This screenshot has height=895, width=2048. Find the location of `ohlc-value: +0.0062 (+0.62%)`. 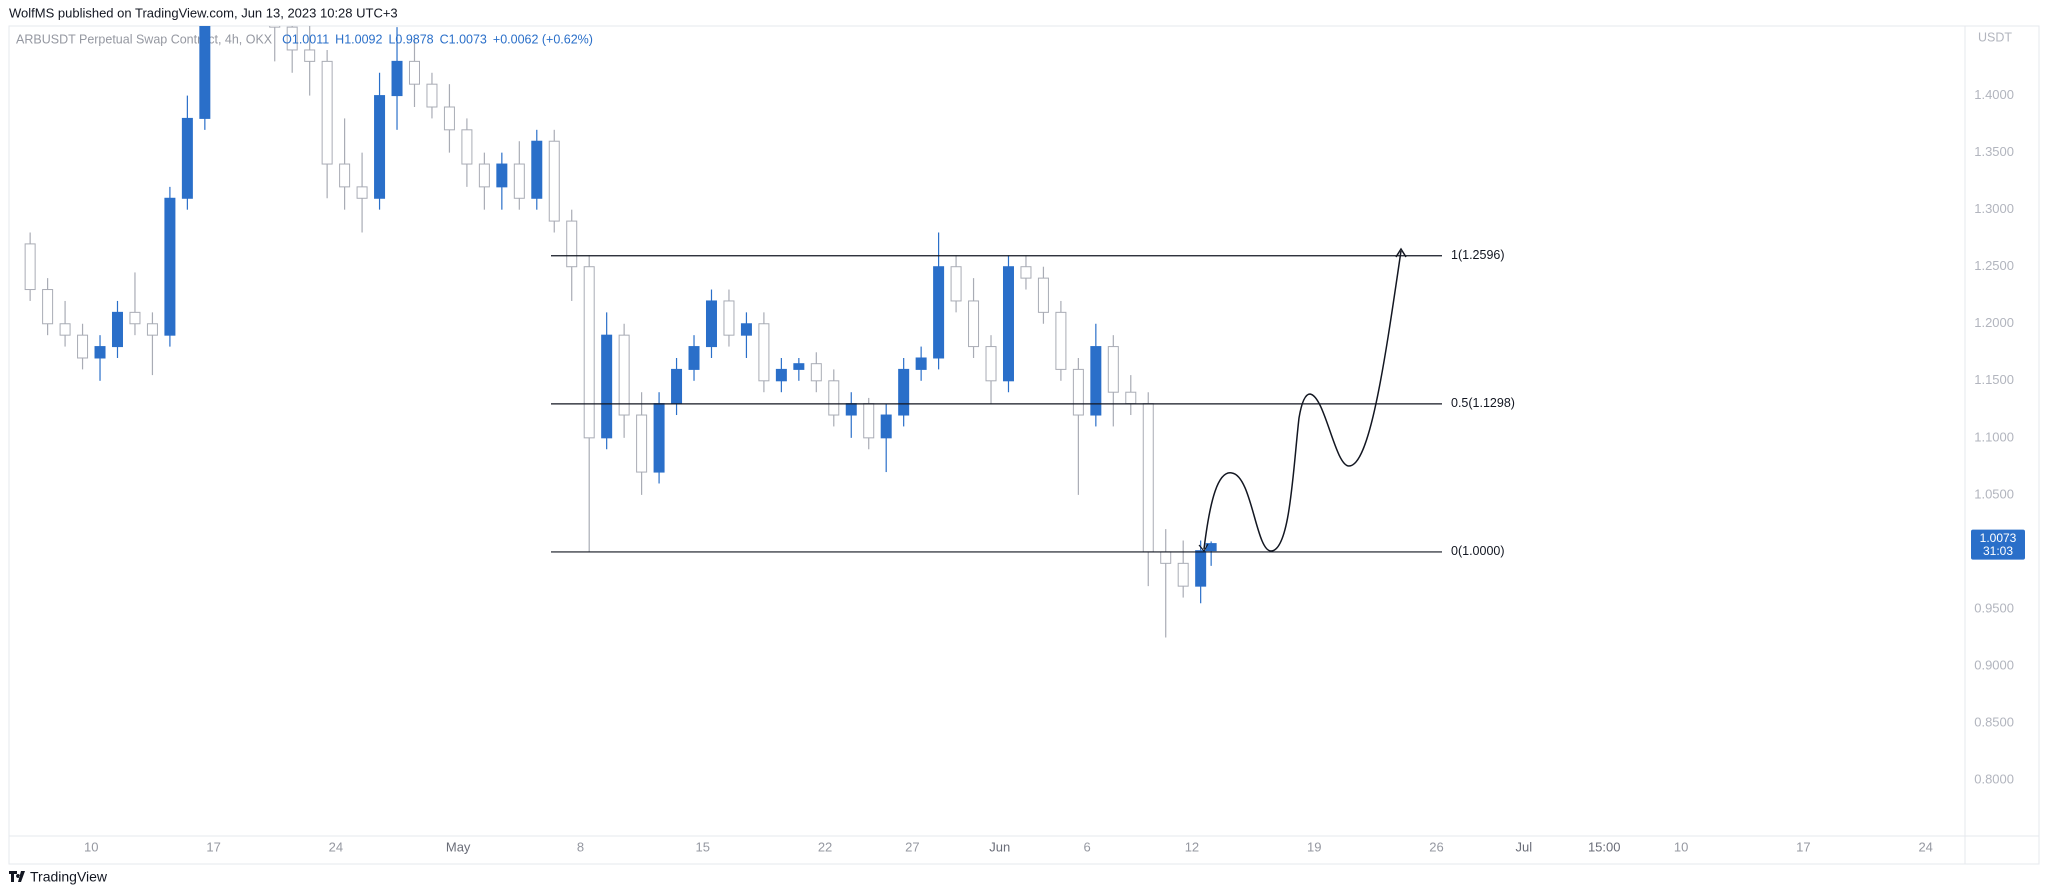

ohlc-value: +0.0062 (+0.62%) is located at coordinates (543, 39).